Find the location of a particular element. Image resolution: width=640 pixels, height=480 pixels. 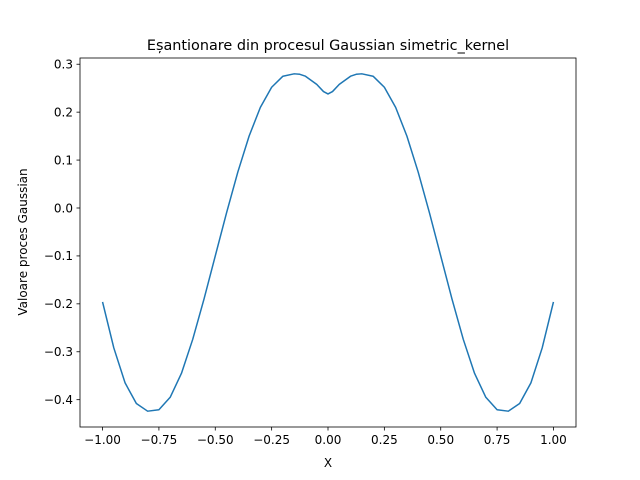

y-tick-label: 0.0 is located at coordinates (63, 208).